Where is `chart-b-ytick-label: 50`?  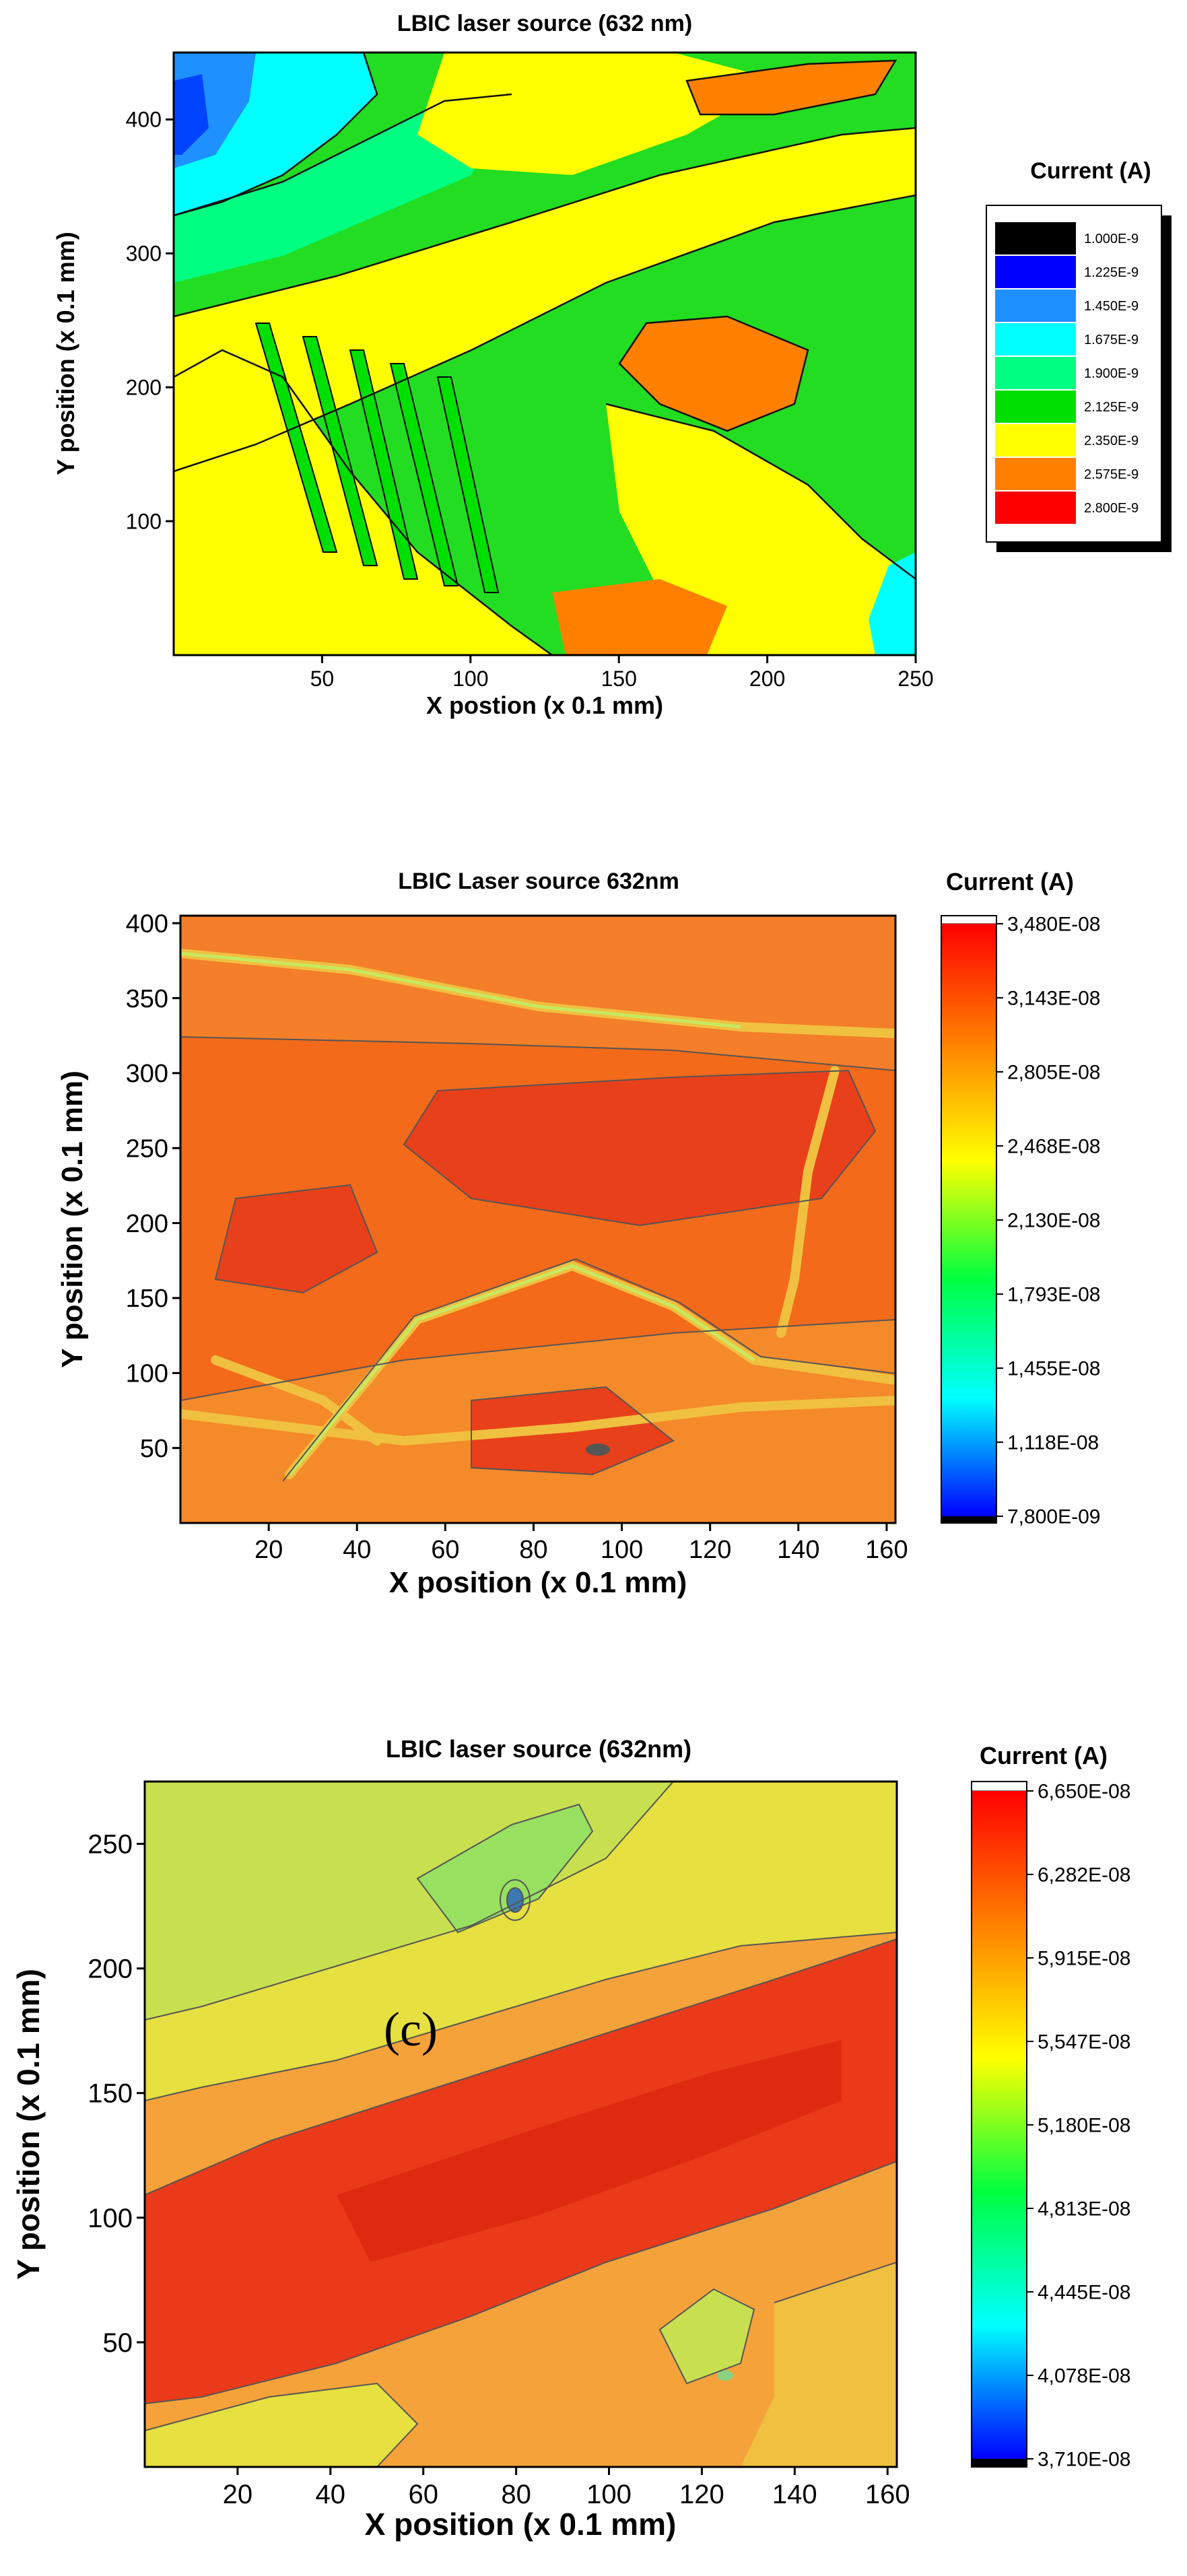
chart-b-ytick-label: 50 is located at coordinates (154, 1449).